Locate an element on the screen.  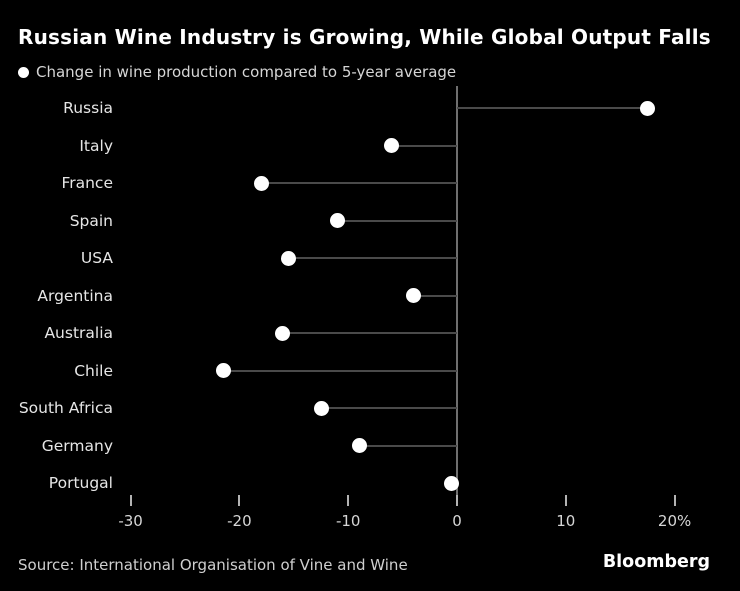
category-label: Russia is located at coordinates (88, 108).